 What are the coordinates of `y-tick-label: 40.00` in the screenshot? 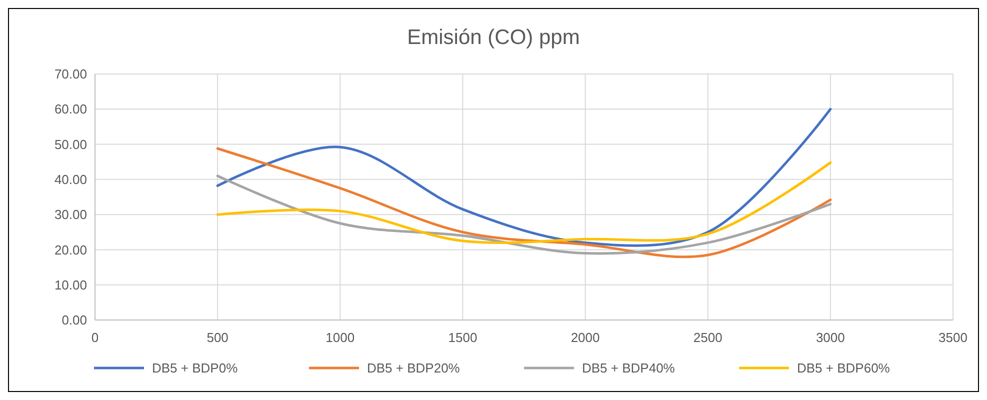 It's located at (70, 179).